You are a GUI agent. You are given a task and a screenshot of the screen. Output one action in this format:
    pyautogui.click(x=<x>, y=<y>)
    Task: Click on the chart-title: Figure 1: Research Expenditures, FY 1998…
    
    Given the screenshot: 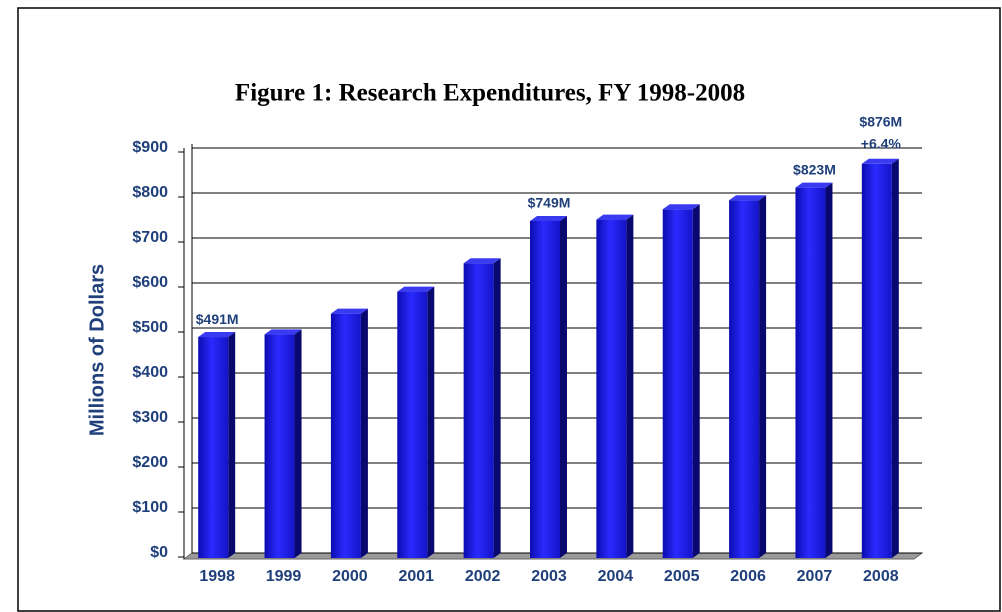 What is the action you would take?
    pyautogui.click(x=490, y=93)
    